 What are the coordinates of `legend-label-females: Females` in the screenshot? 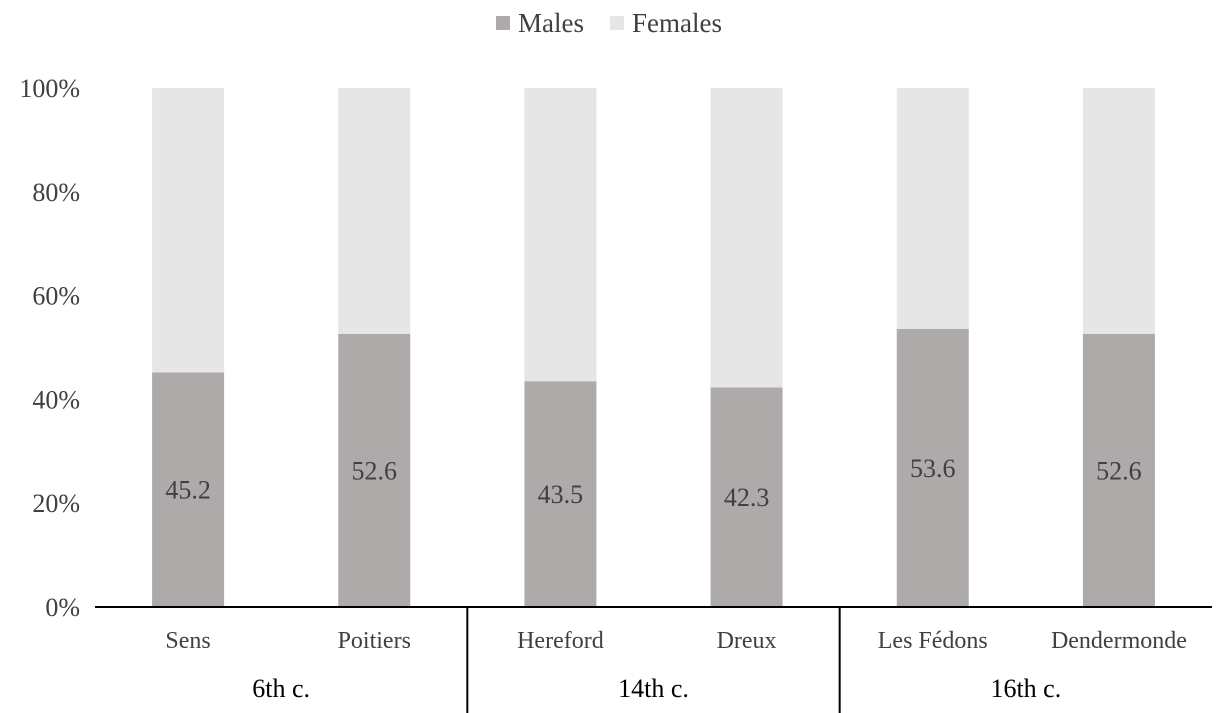 It's located at (677, 22).